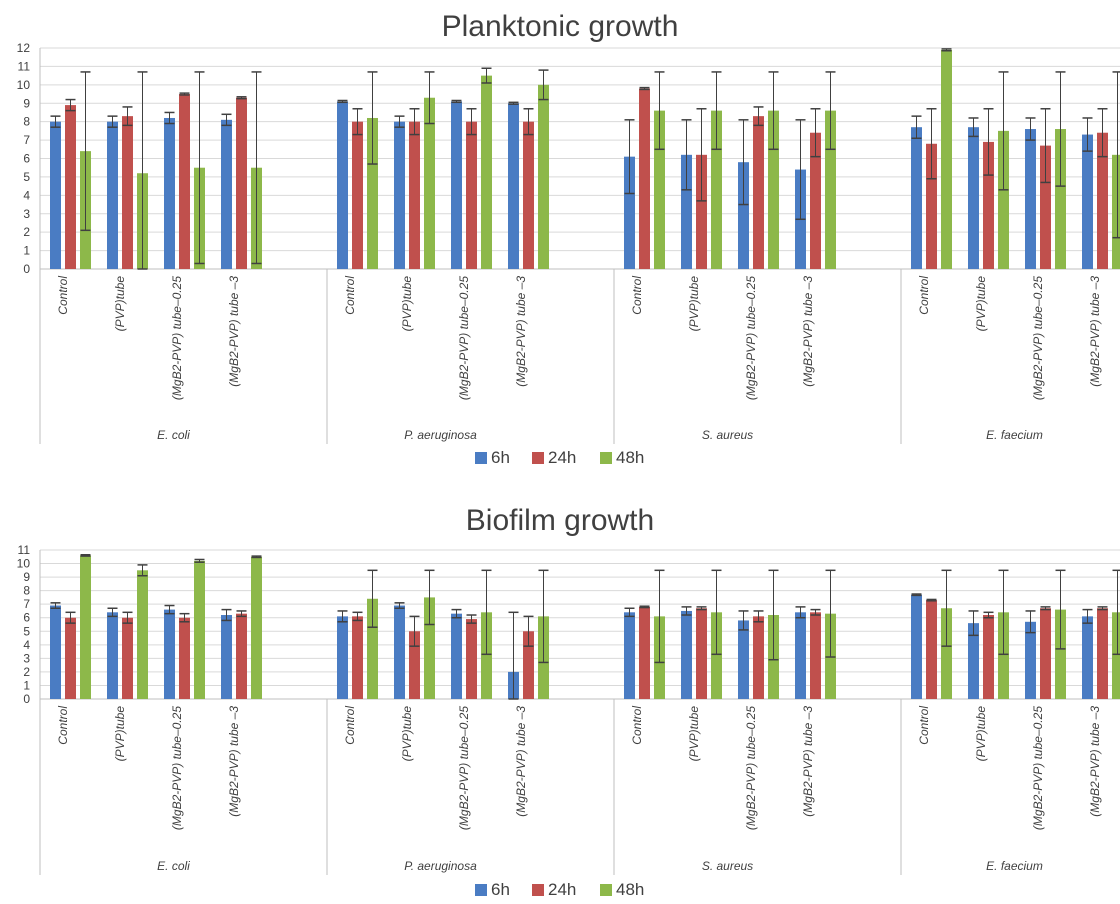  What do you see at coordinates (630, 889) in the screenshot?
I see `legend-label-48h: 48h` at bounding box center [630, 889].